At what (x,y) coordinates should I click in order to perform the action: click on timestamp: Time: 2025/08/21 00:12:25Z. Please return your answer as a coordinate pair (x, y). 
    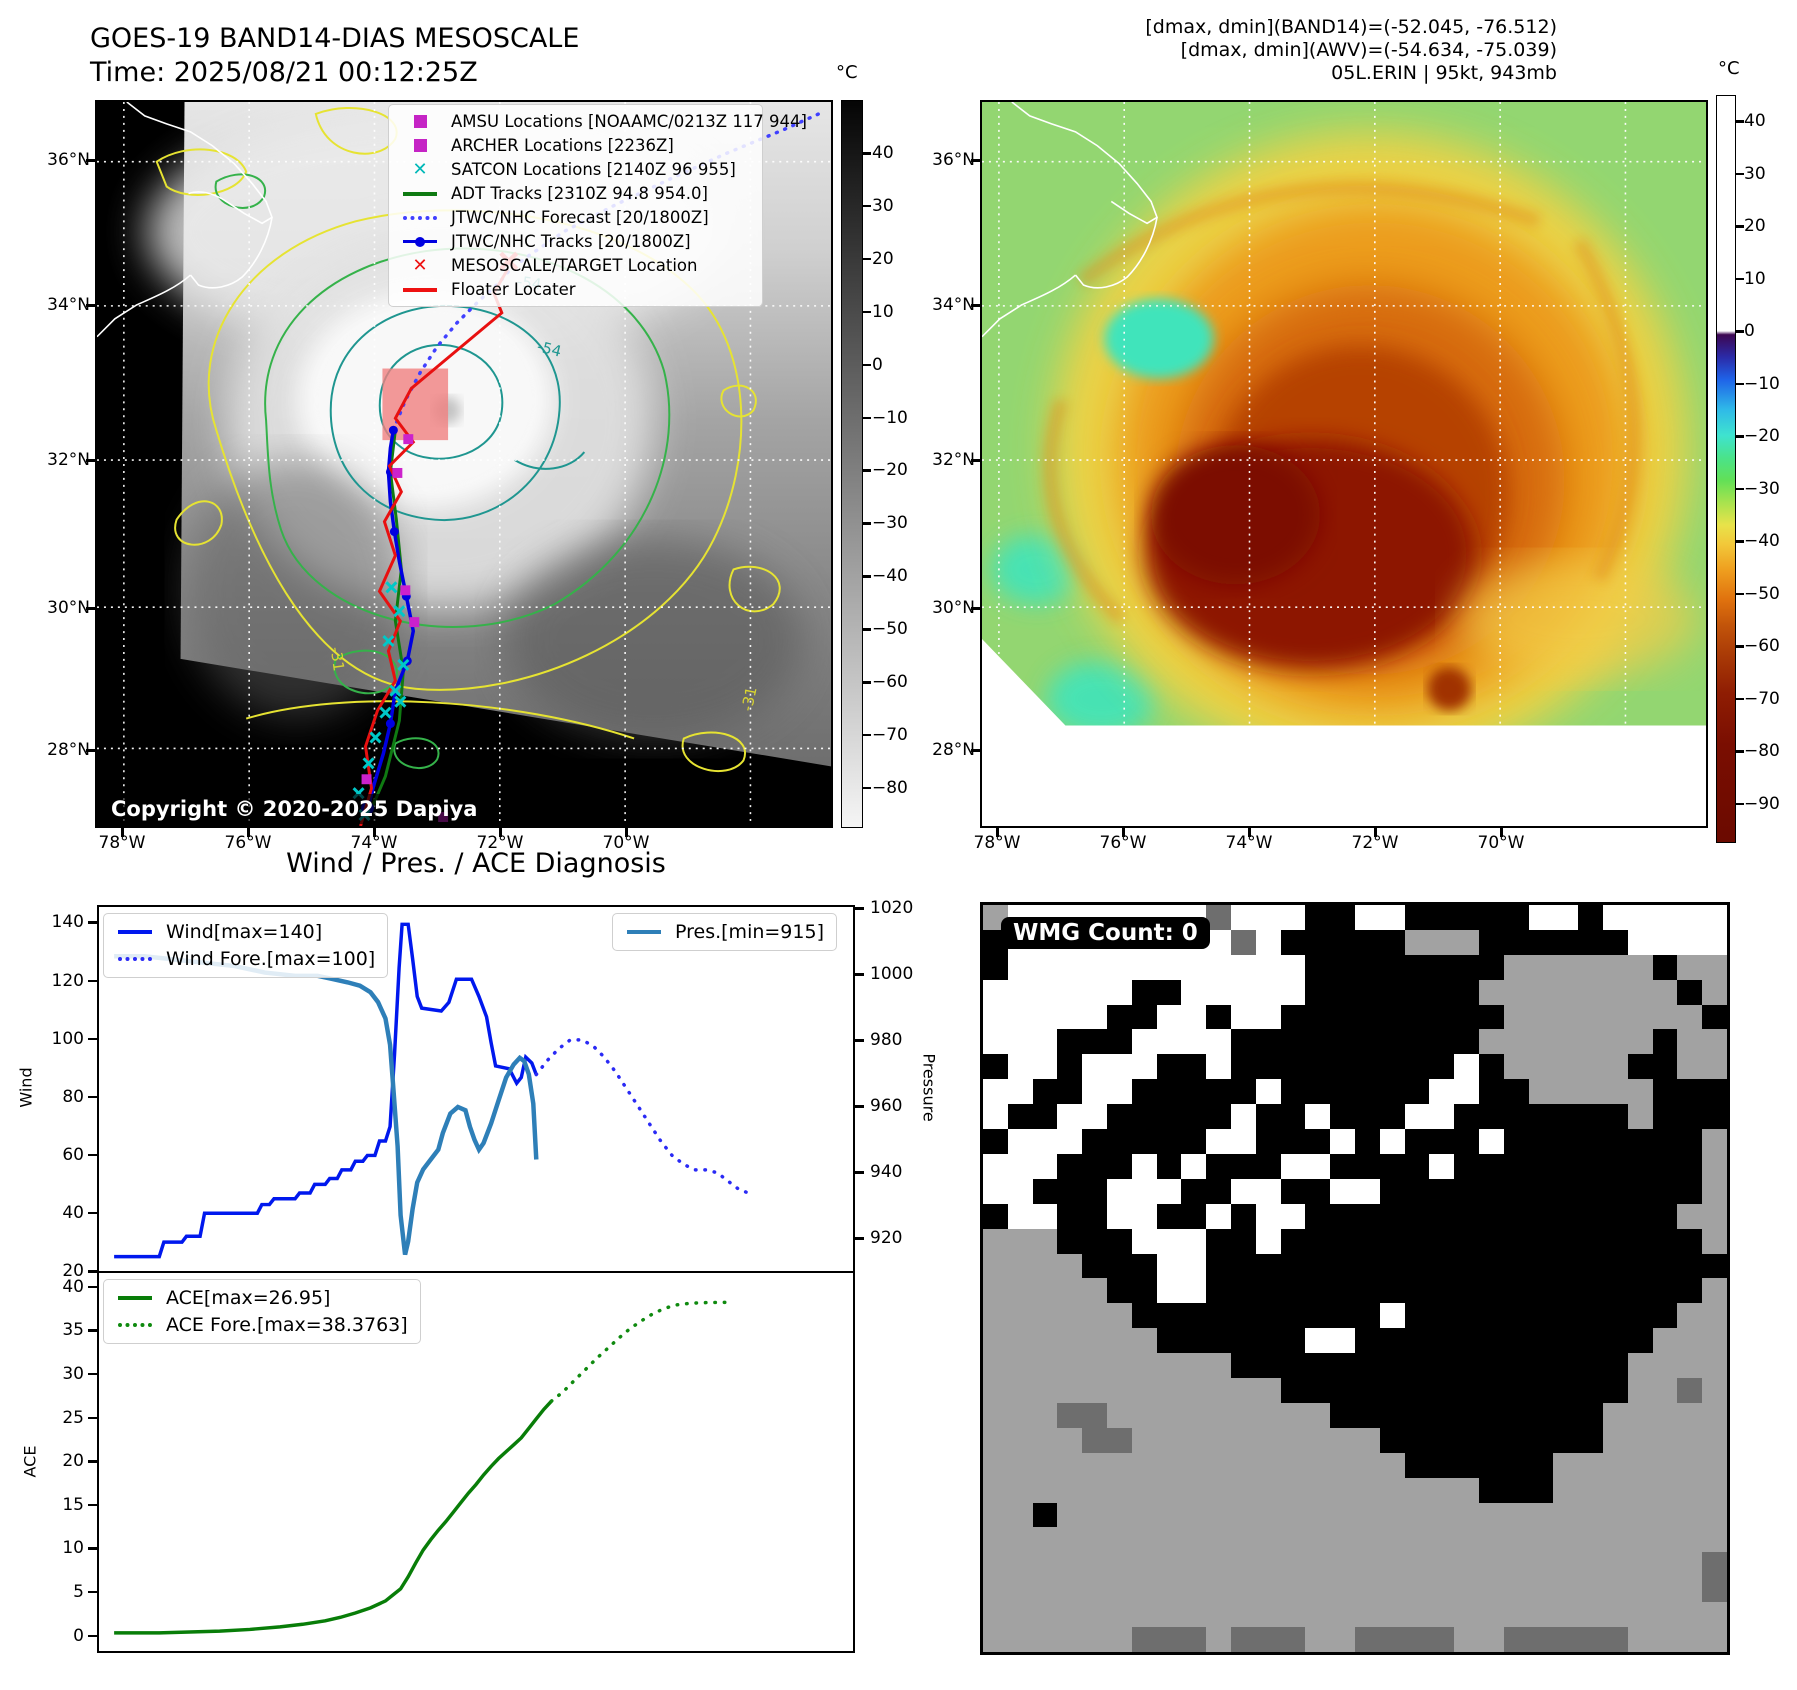
    Looking at the image, I should click on (284, 72).